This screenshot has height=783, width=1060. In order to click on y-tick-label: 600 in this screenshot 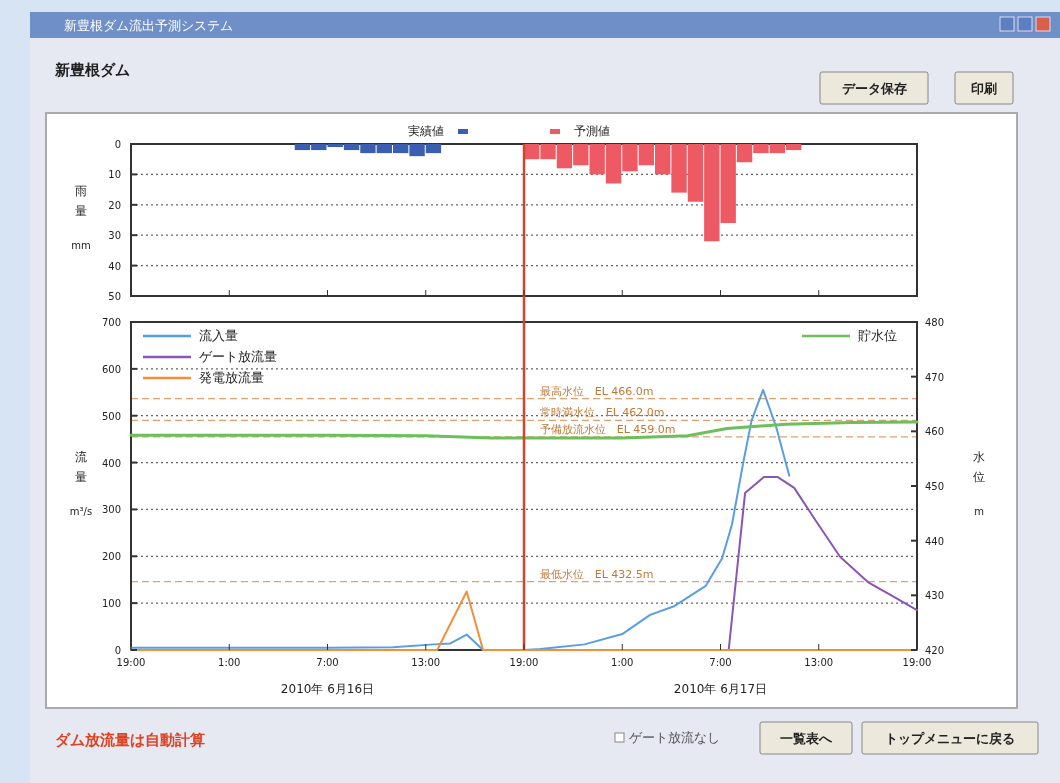, I will do `click(111, 369)`.